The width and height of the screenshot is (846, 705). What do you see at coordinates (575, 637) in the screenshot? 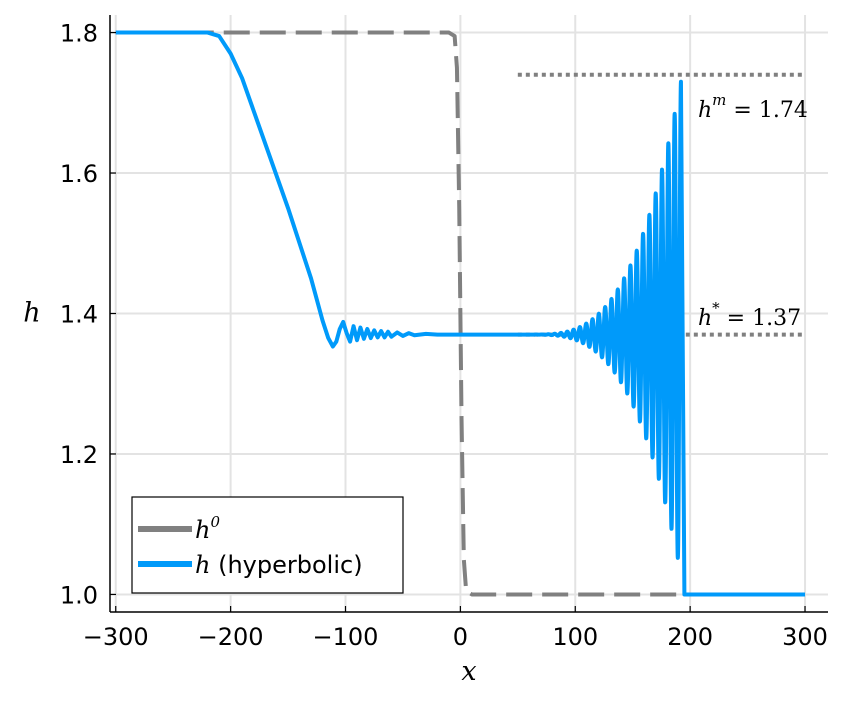
I see `x-tick-label: 100` at bounding box center [575, 637].